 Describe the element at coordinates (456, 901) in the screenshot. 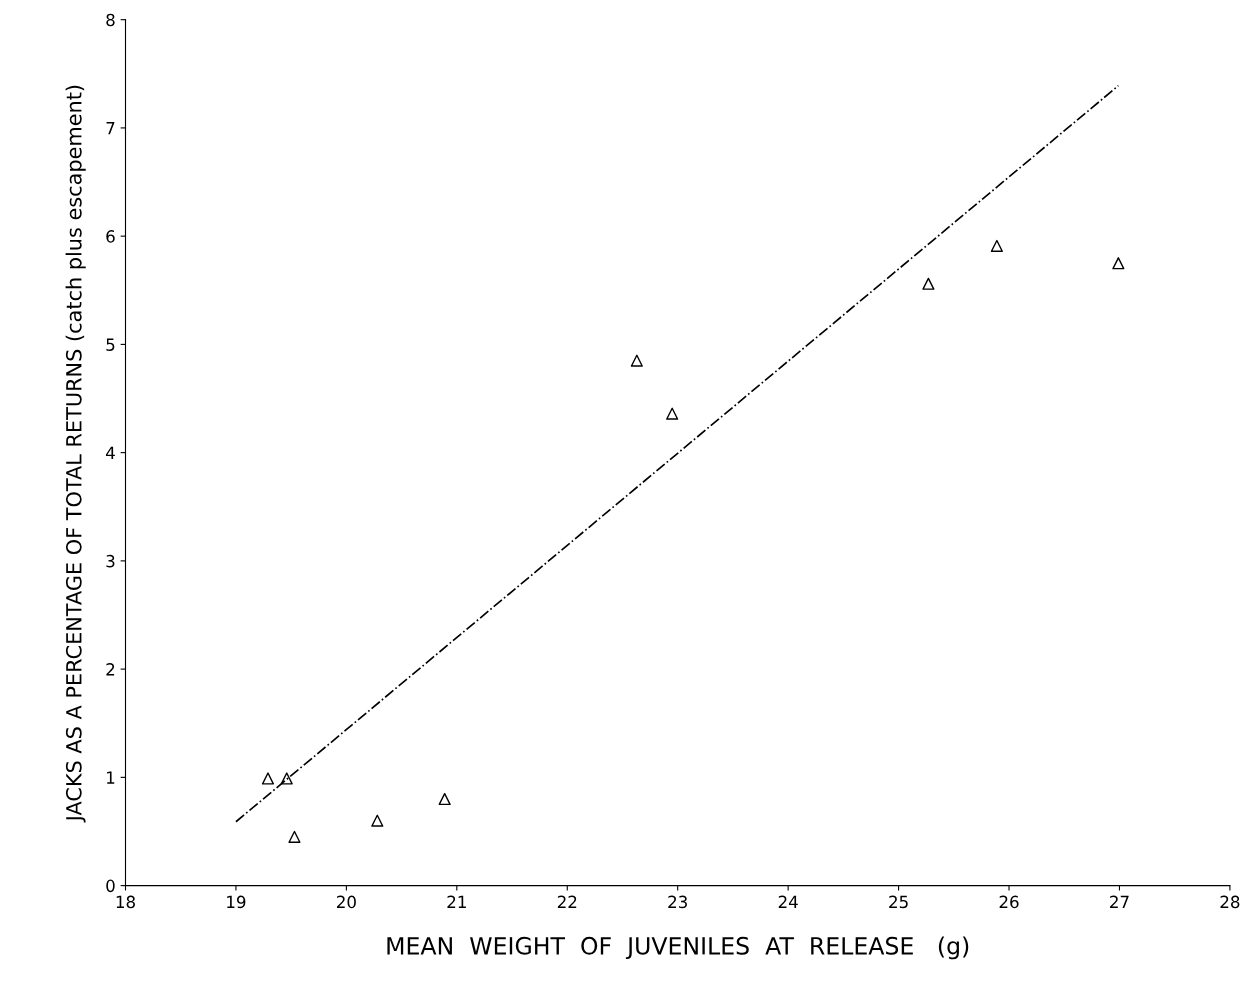

I see `x-tick-label: 21` at that location.